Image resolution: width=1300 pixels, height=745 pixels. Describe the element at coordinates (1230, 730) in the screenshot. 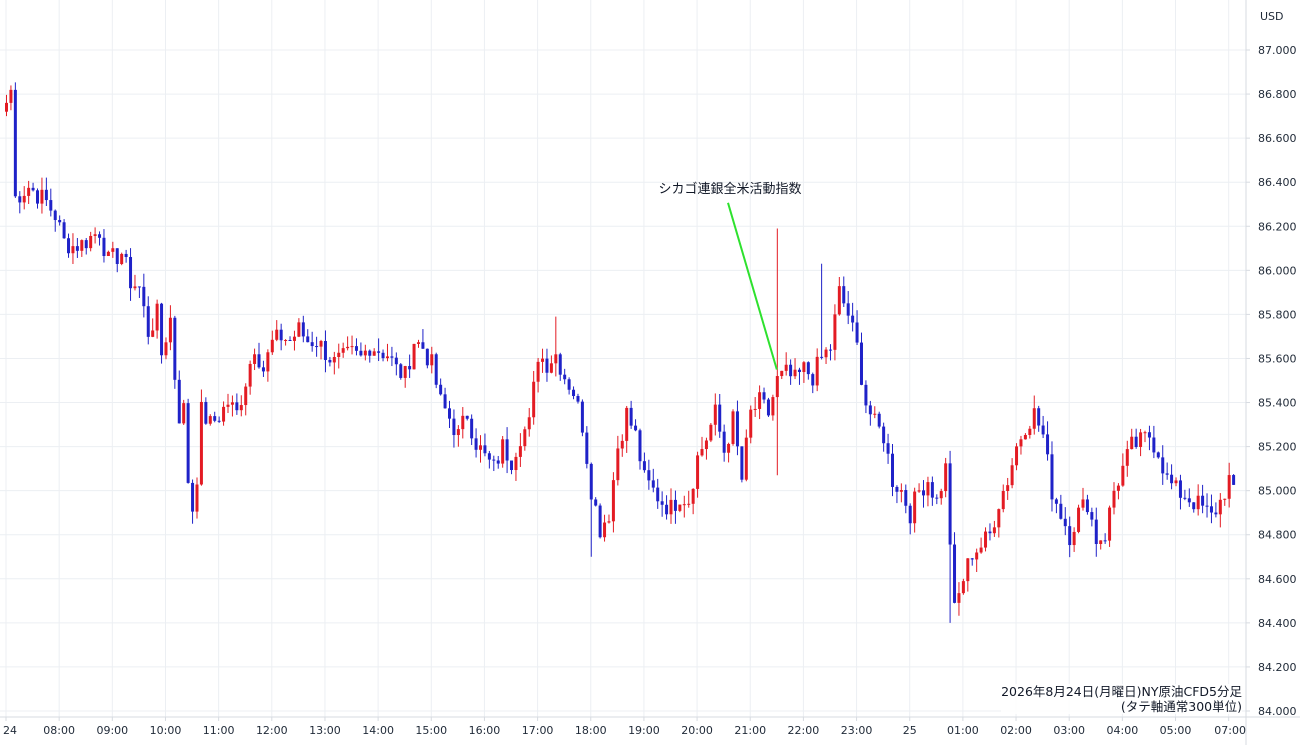

I see `x-tick-label: 07:00` at that location.